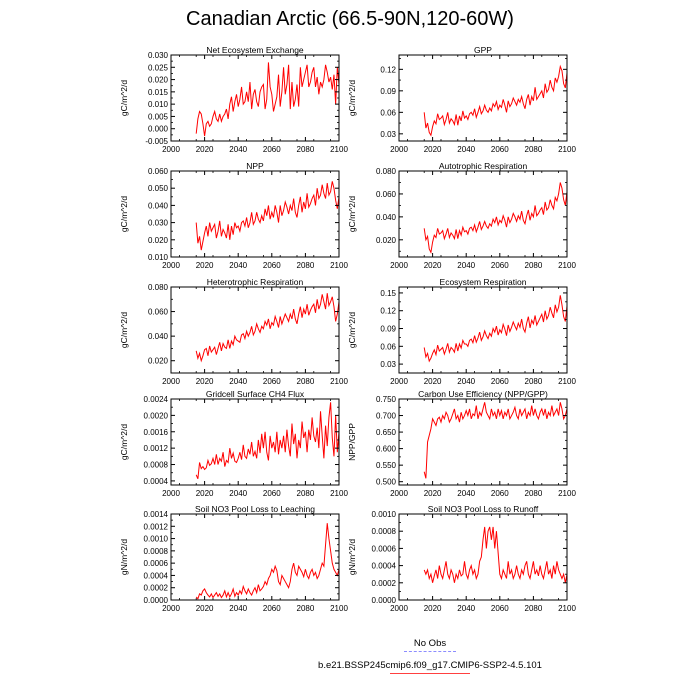  What do you see at coordinates (384, 514) in the screenshot?
I see `y-tick-label: 0.0010` at bounding box center [384, 514].